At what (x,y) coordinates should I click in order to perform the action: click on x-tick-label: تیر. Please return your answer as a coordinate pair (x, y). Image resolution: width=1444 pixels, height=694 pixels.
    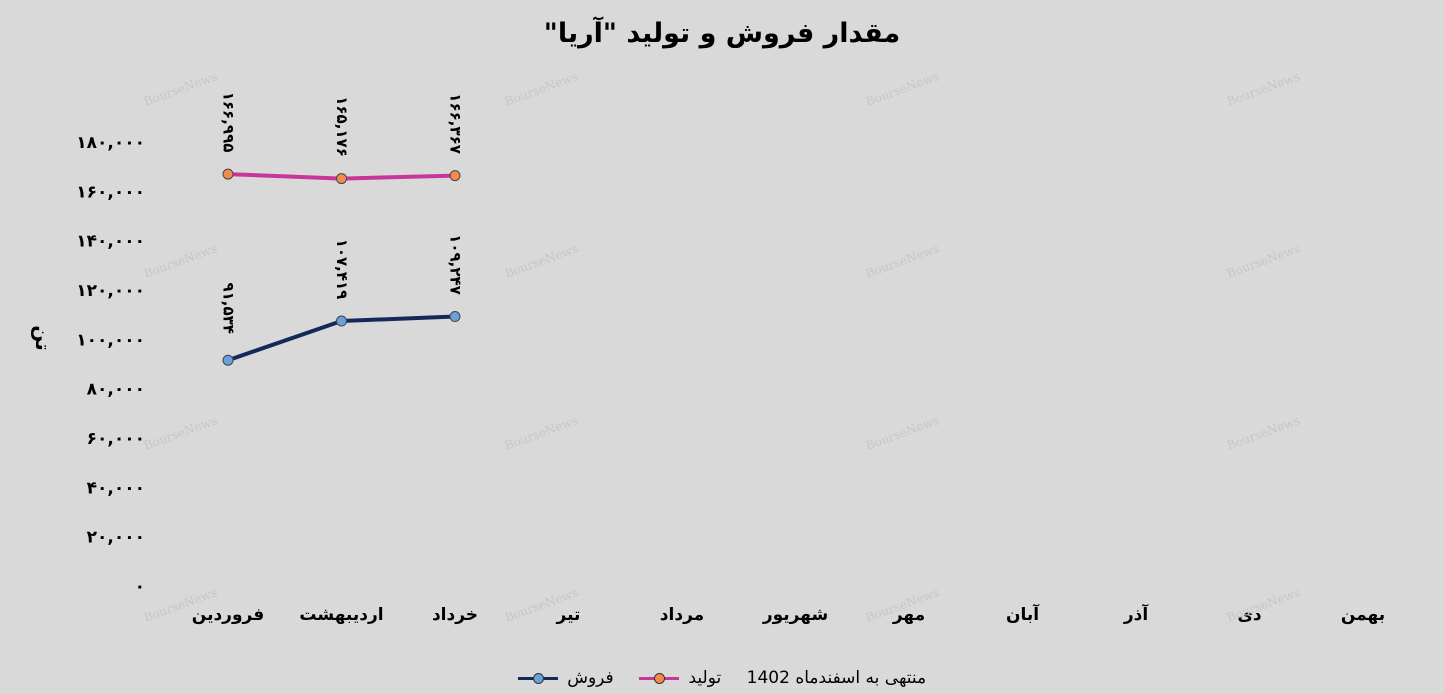
    Looking at the image, I should click on (568, 615).